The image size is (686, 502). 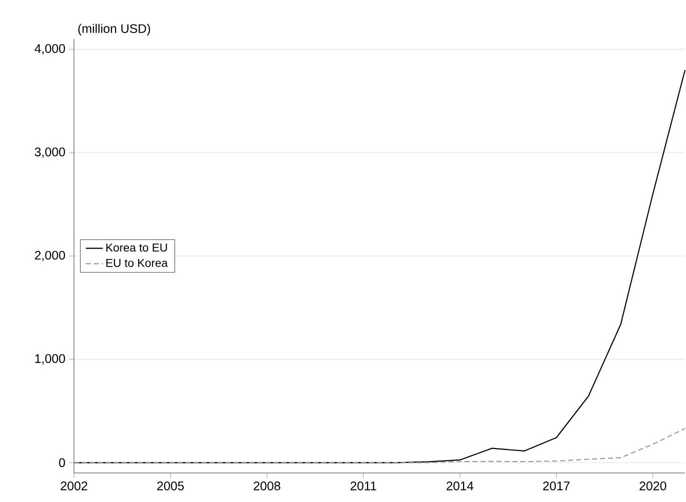 What do you see at coordinates (460, 486) in the screenshot?
I see `x-tick-label: 2014` at bounding box center [460, 486].